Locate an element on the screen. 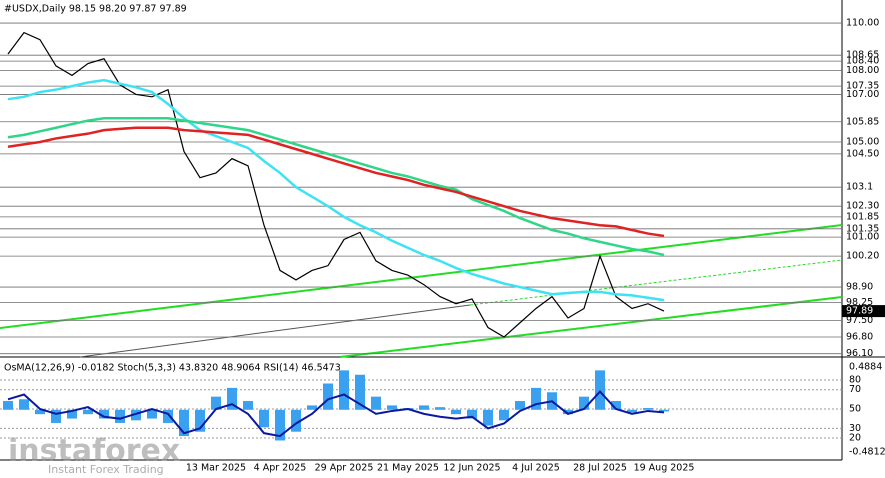  last-price-label: 97.89 is located at coordinates (859, 311).